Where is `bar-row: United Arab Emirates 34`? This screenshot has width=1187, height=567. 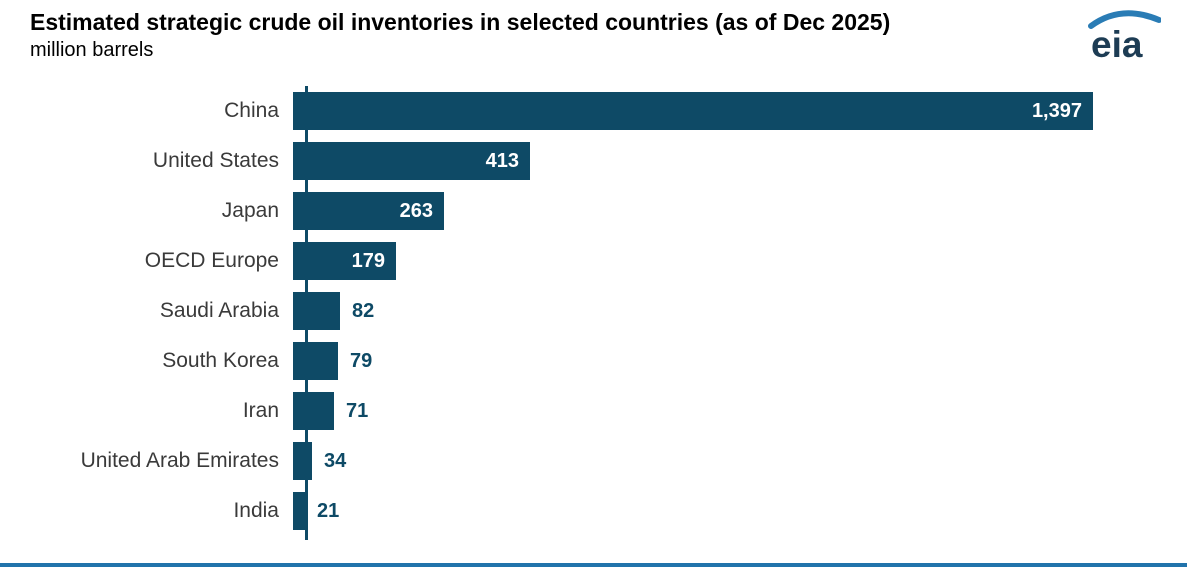
bar-row: United Arab Emirates 34 is located at coordinates (593, 461).